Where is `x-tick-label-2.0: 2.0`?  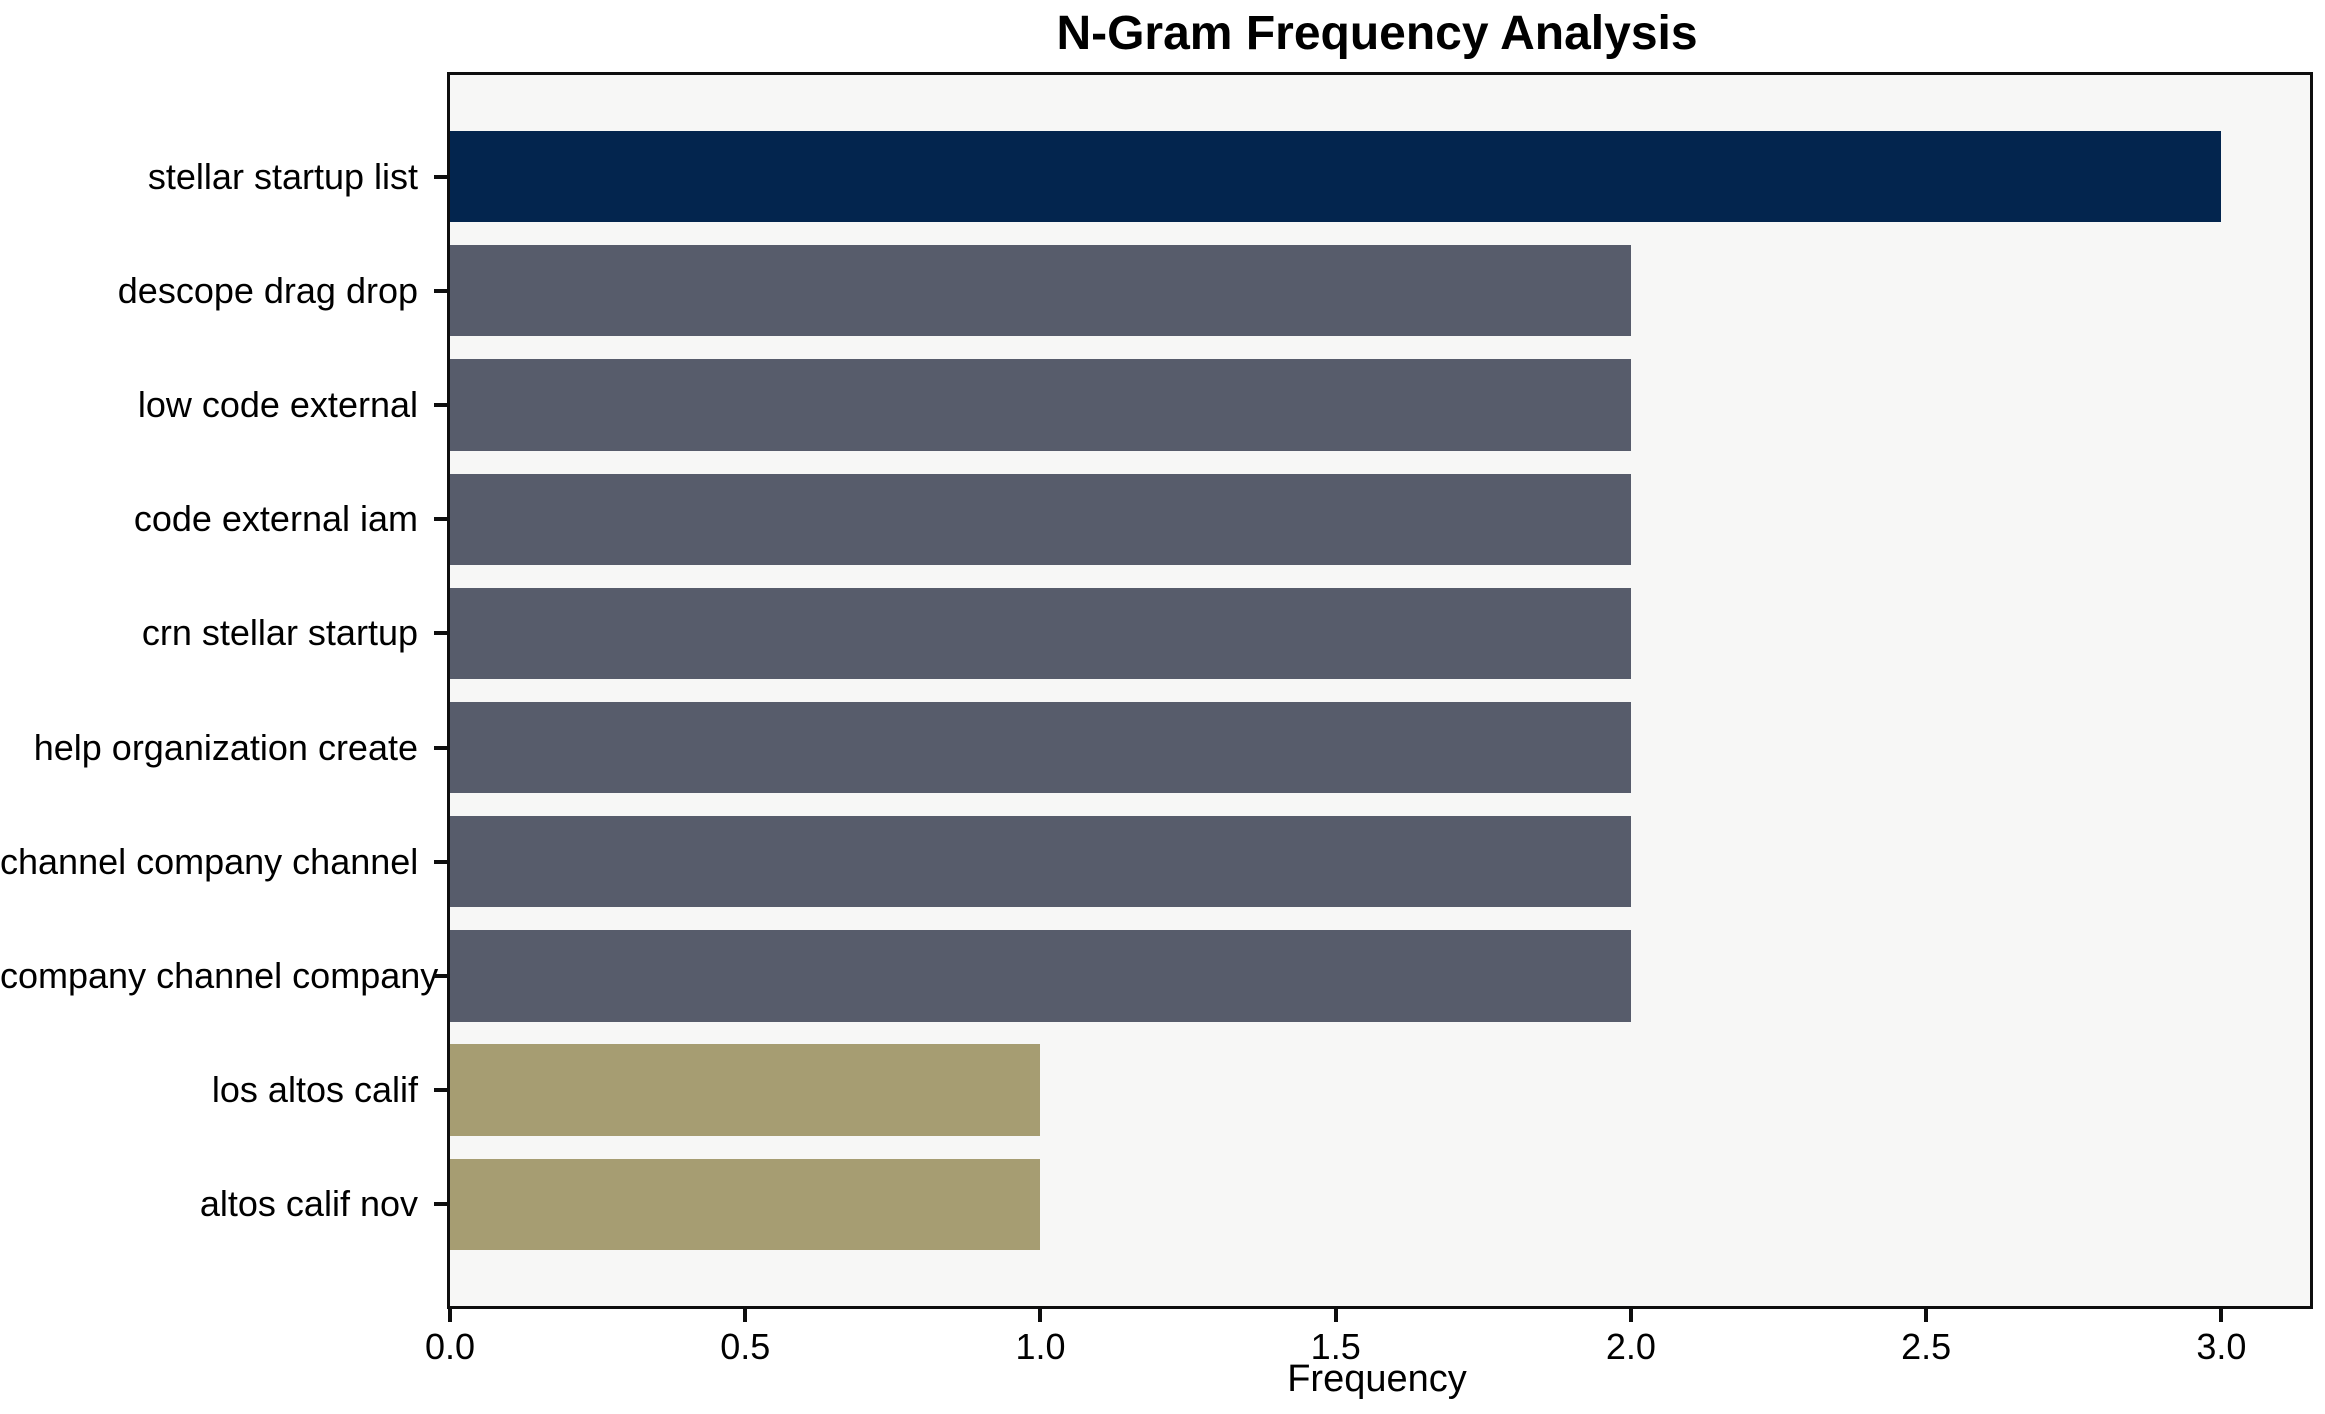 x-tick-label-2.0: 2.0 is located at coordinates (1630, 1346).